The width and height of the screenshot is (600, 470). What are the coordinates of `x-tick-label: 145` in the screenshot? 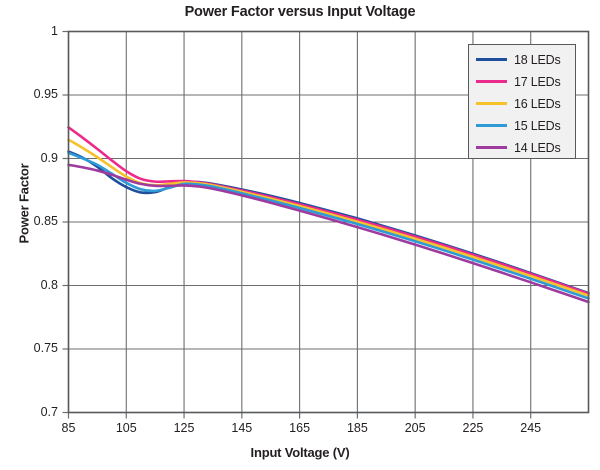 It's located at (242, 428).